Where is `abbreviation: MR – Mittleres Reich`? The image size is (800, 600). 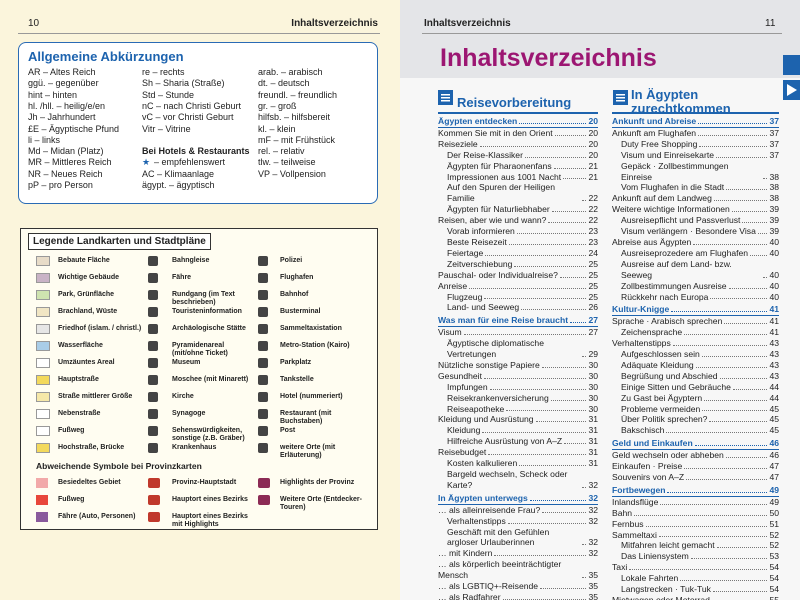 abbreviation: MR – Mittleres Reich is located at coordinates (70, 162).